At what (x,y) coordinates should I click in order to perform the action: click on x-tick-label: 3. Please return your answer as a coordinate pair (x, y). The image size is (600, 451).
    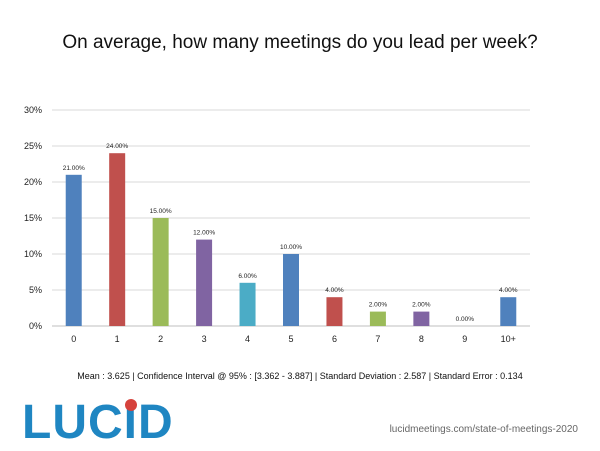
    Looking at the image, I should click on (204, 339).